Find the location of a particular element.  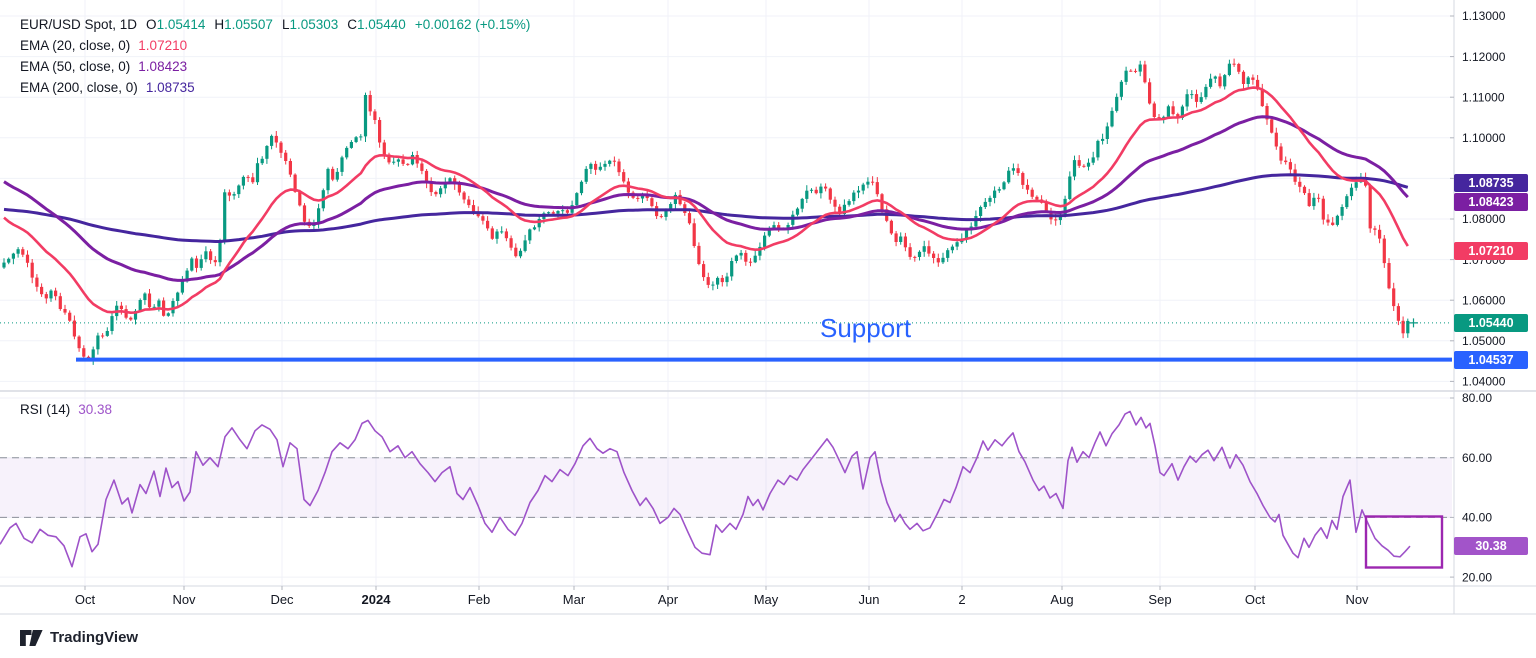

svg-text: Dec is located at coordinates (282, 599).